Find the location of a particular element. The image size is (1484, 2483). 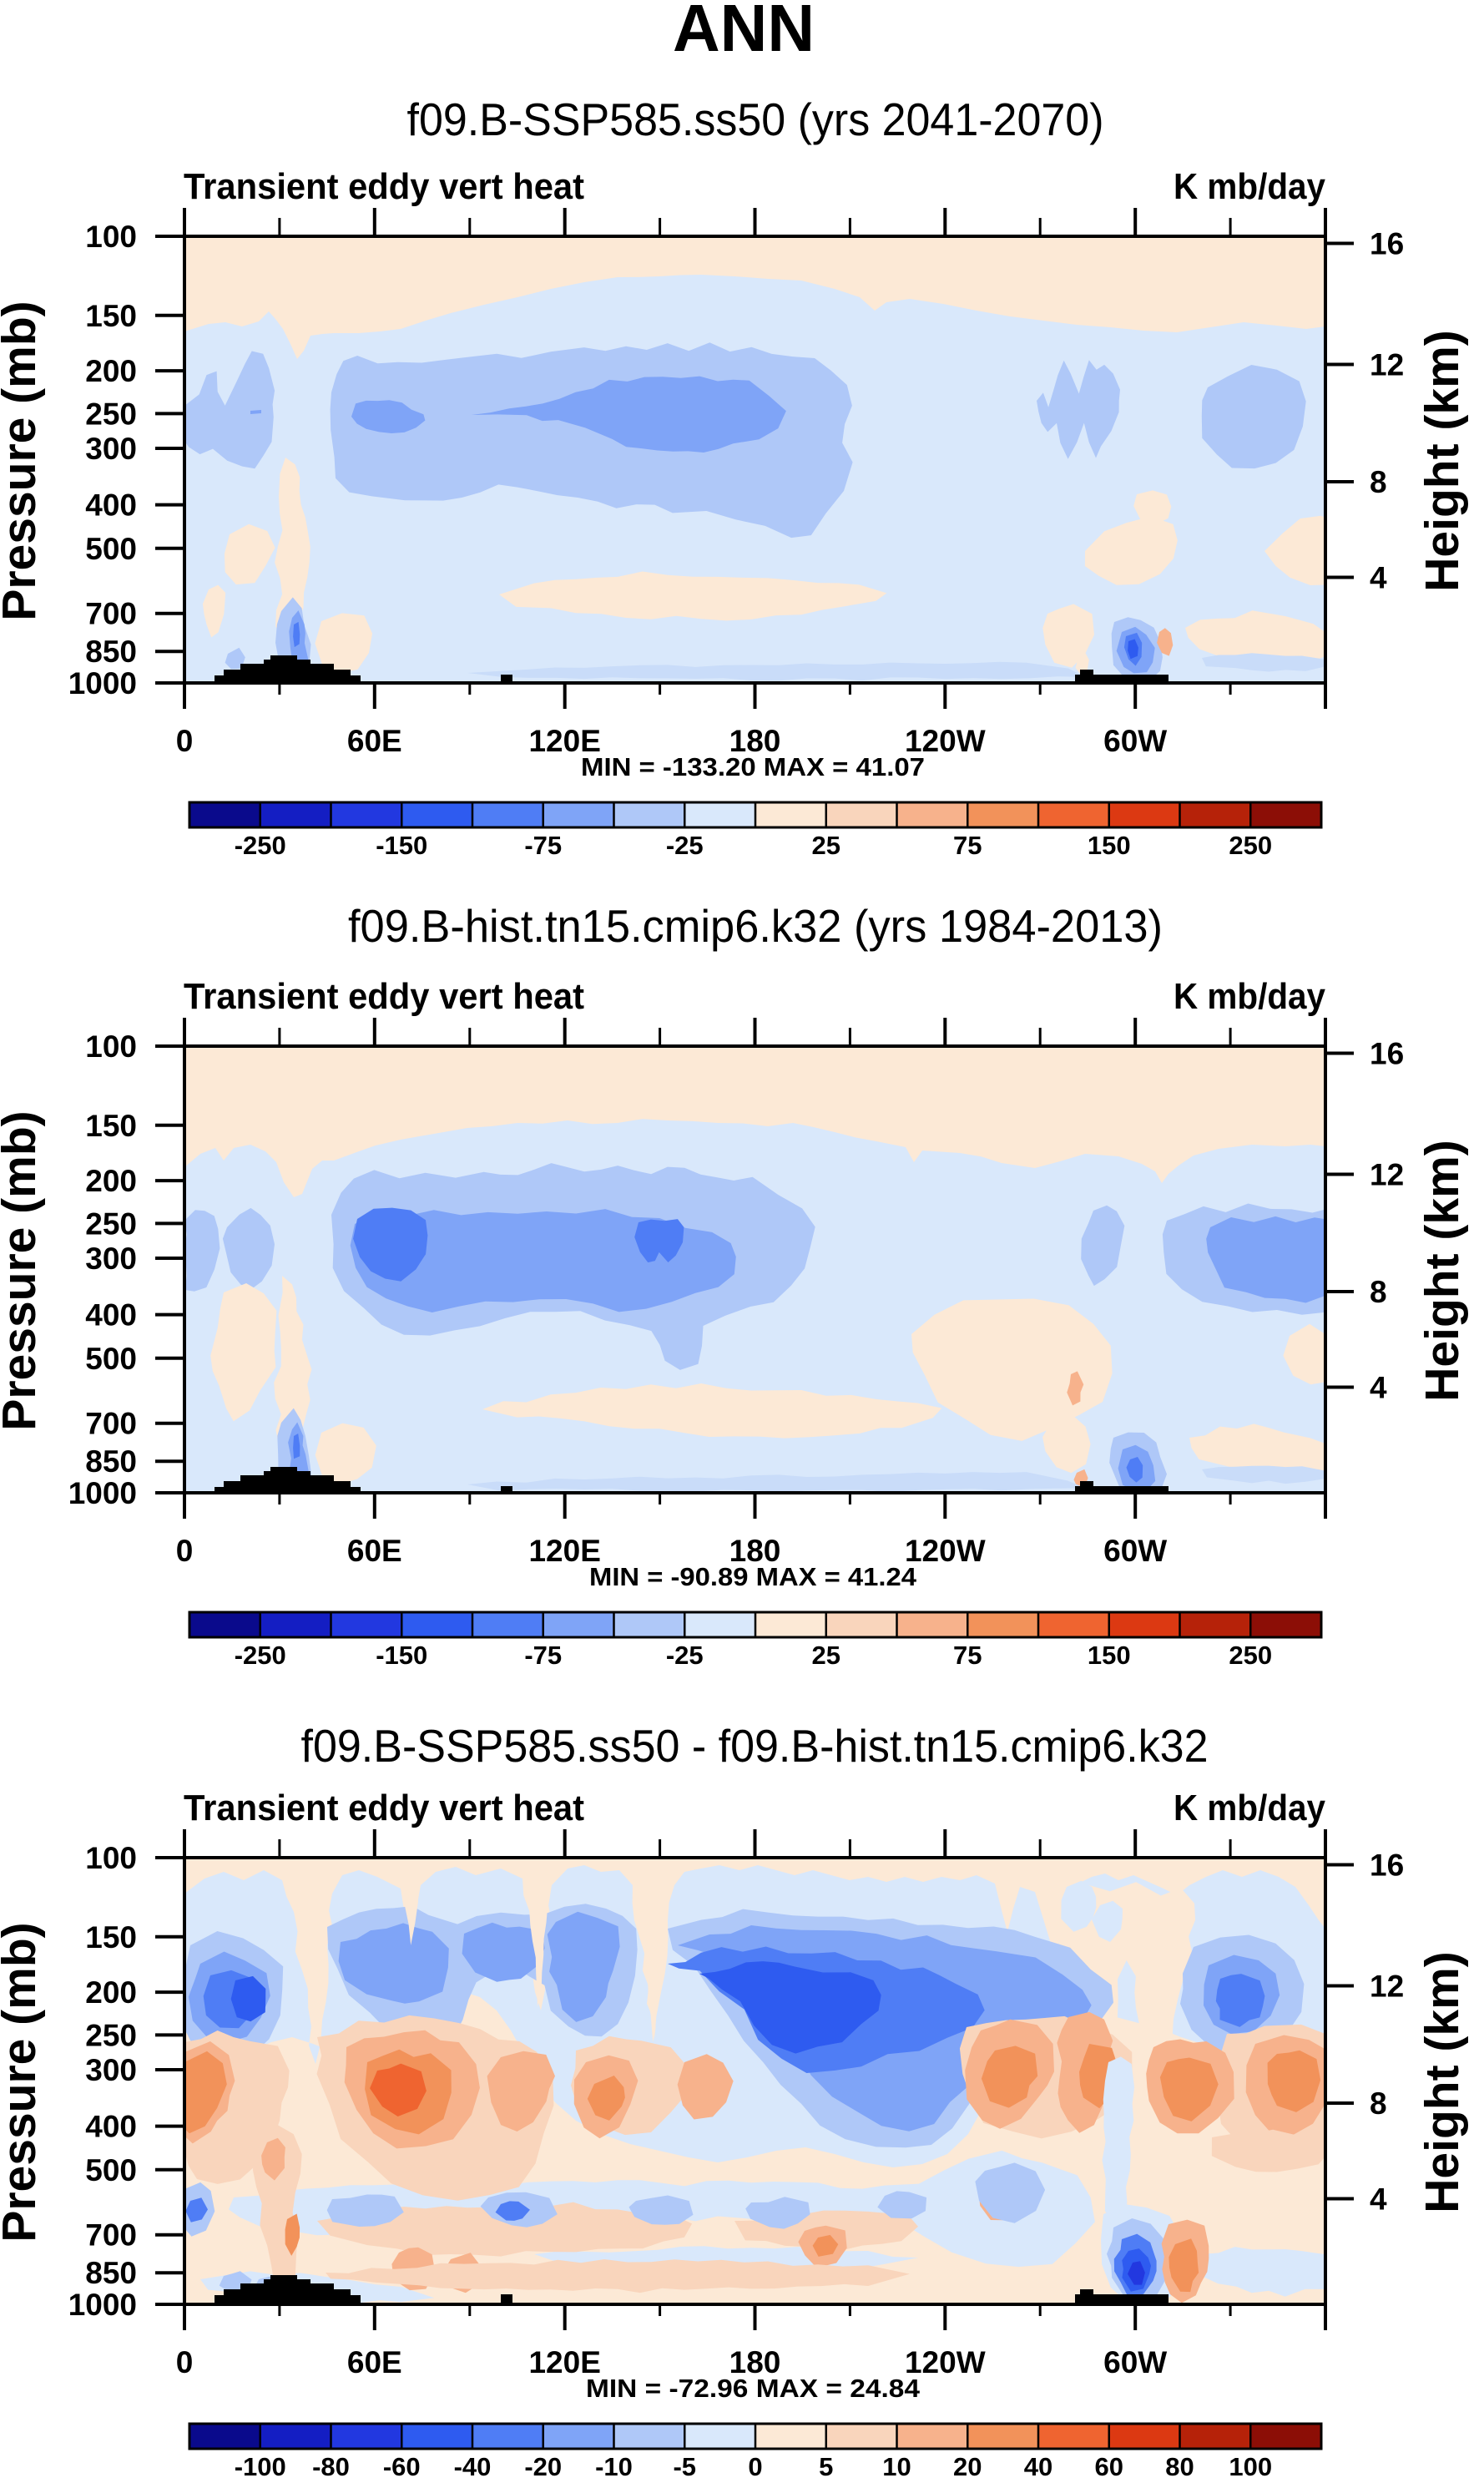

svg-text: -80 is located at coordinates (331, 2466).